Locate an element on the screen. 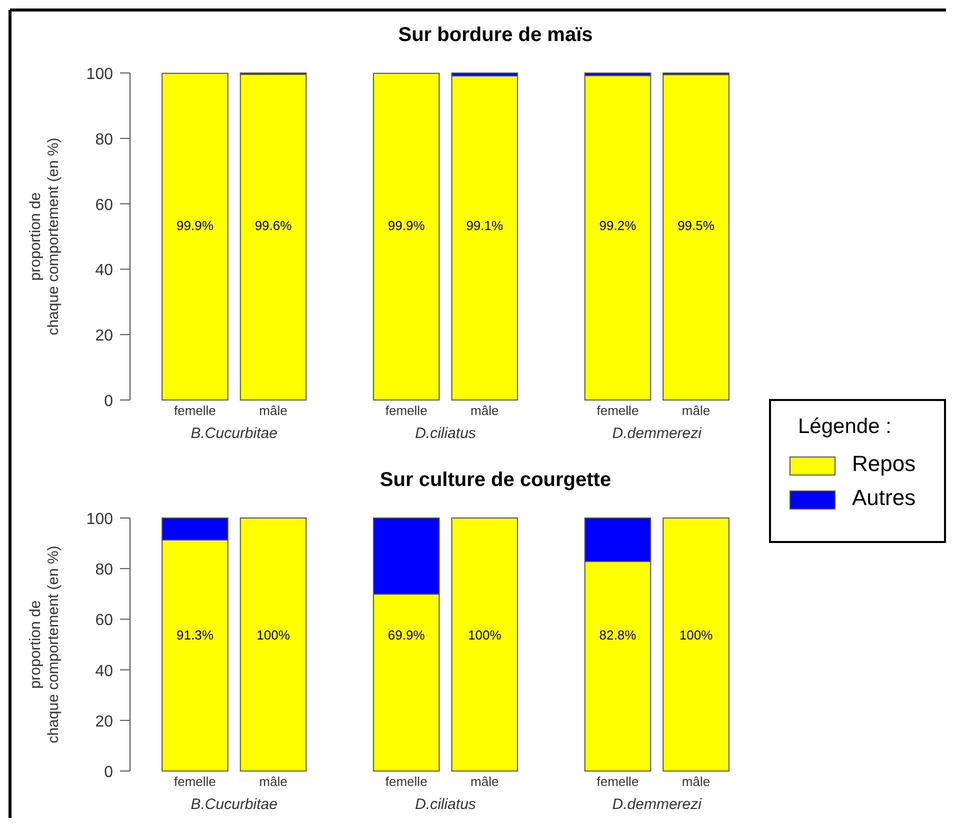 This screenshot has height=825, width=954. data-label: 99.5% is located at coordinates (696, 225).